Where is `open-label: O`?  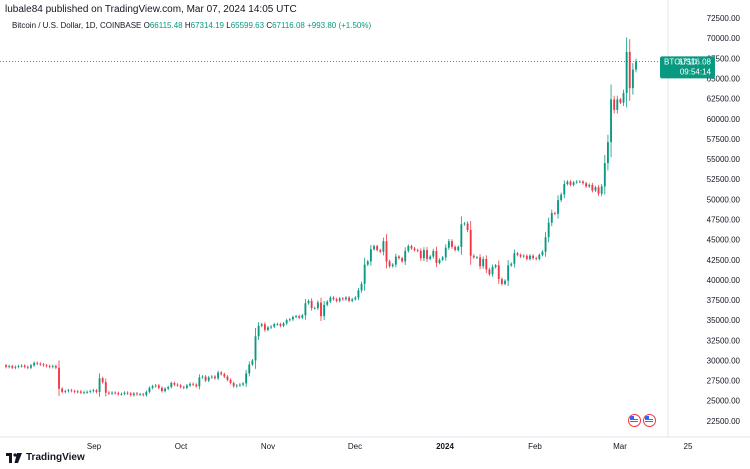 open-label: O is located at coordinates (146, 25).